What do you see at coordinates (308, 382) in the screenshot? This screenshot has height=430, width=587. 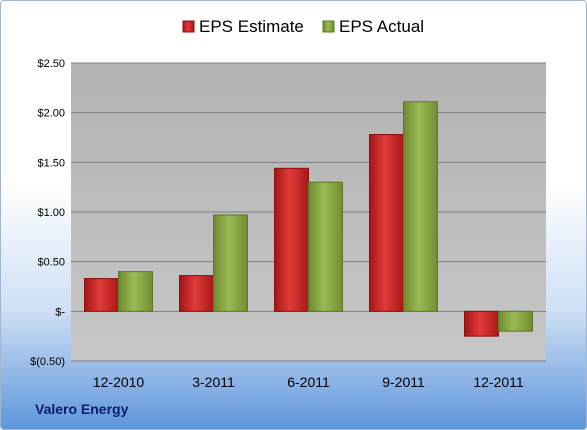 I see `x-tick-label: 6-2011` at bounding box center [308, 382].